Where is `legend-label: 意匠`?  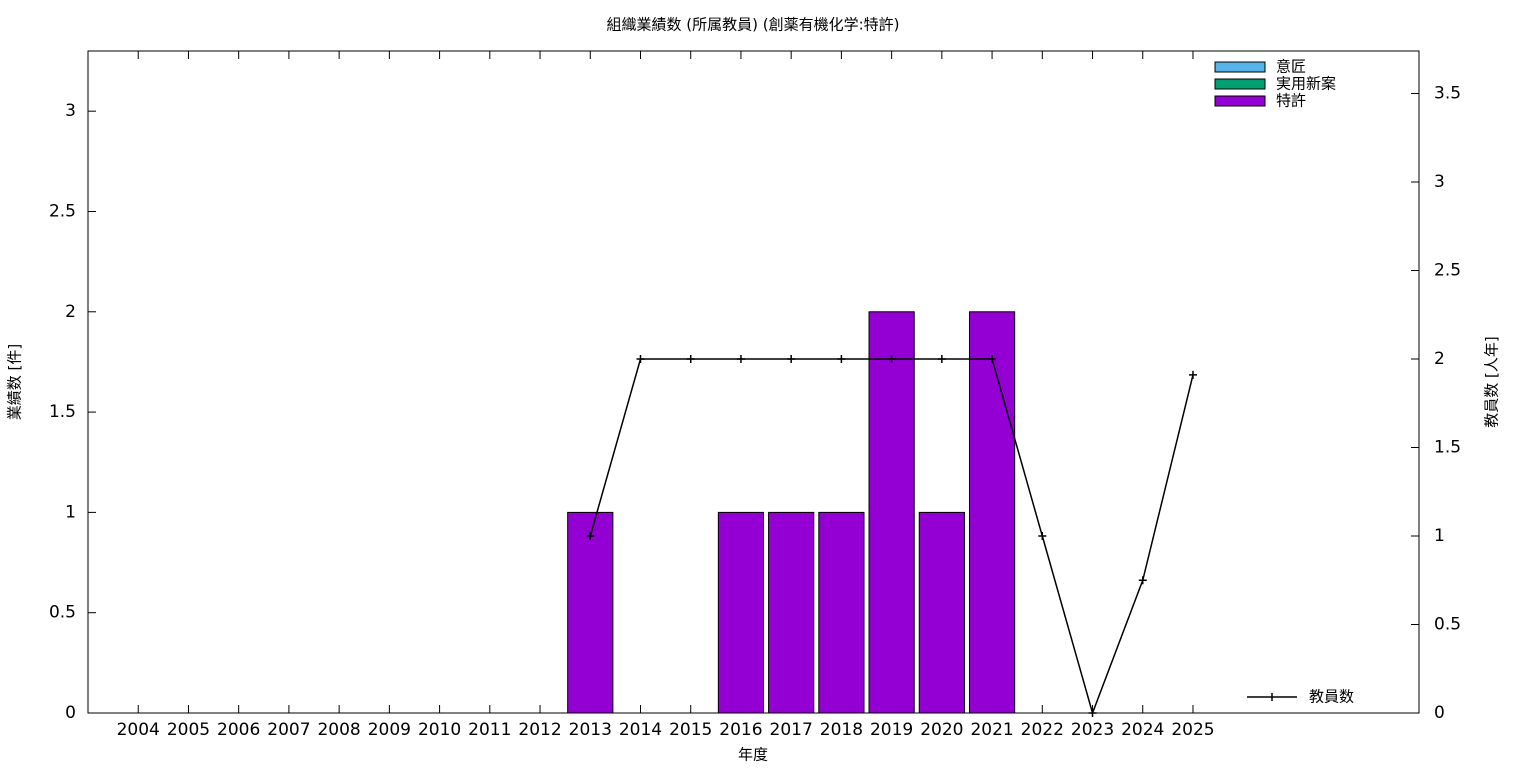 legend-label: 意匠 is located at coordinates (1291, 67).